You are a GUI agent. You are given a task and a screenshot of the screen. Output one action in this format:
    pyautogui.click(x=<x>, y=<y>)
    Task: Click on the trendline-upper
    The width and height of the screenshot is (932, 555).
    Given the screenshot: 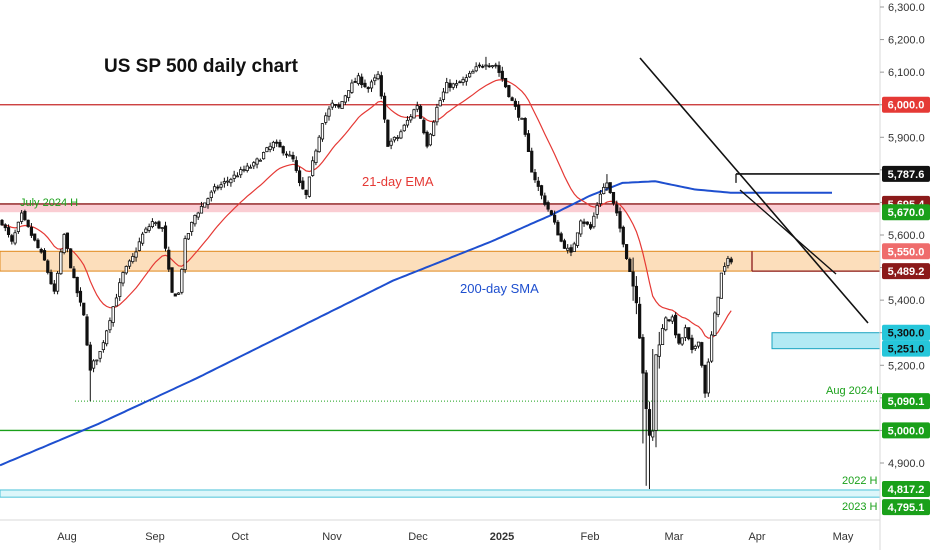 What is the action you would take?
    pyautogui.click(x=754, y=190)
    